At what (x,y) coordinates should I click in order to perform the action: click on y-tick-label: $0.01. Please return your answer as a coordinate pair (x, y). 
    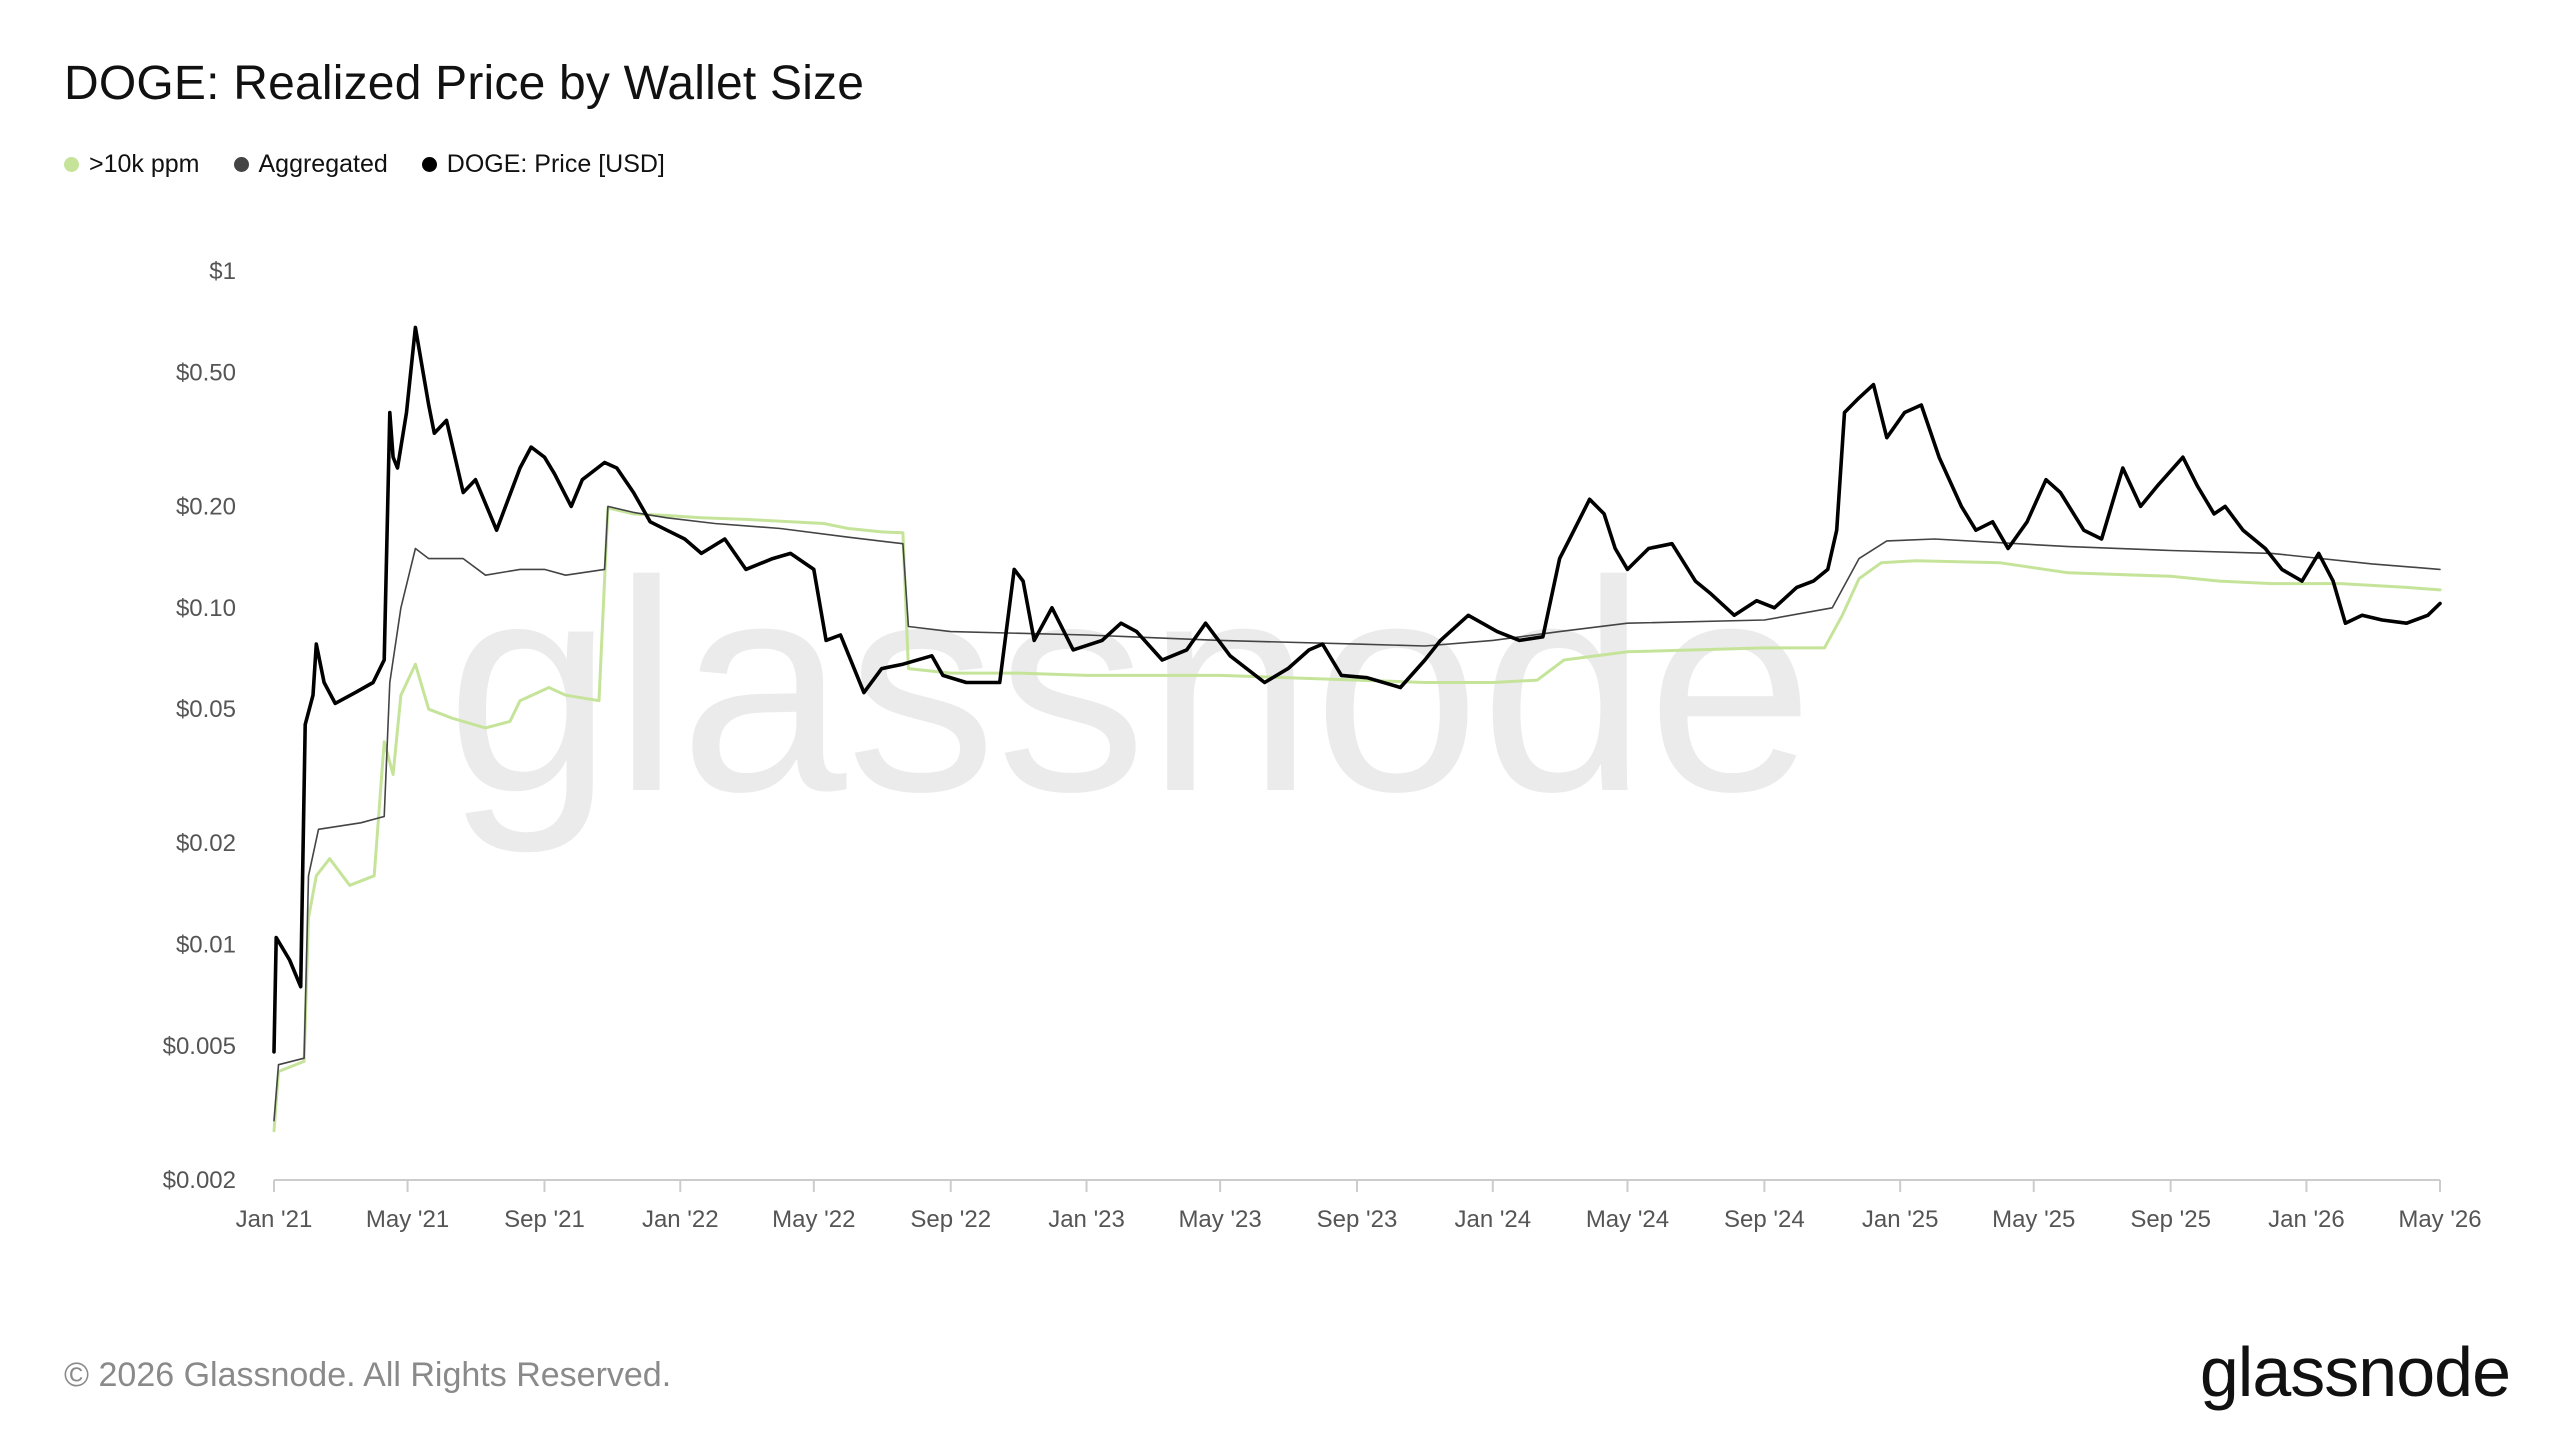
    Looking at the image, I should click on (206, 945).